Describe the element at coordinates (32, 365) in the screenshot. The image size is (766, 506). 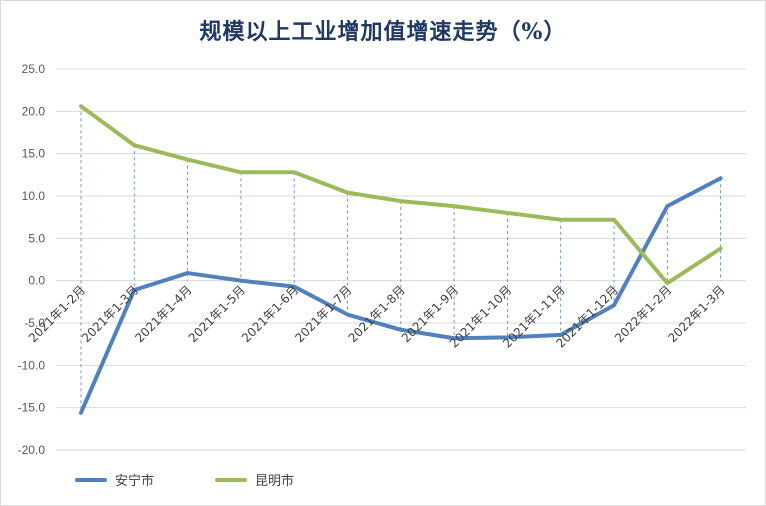
I see `y-tick-label: -10.0` at that location.